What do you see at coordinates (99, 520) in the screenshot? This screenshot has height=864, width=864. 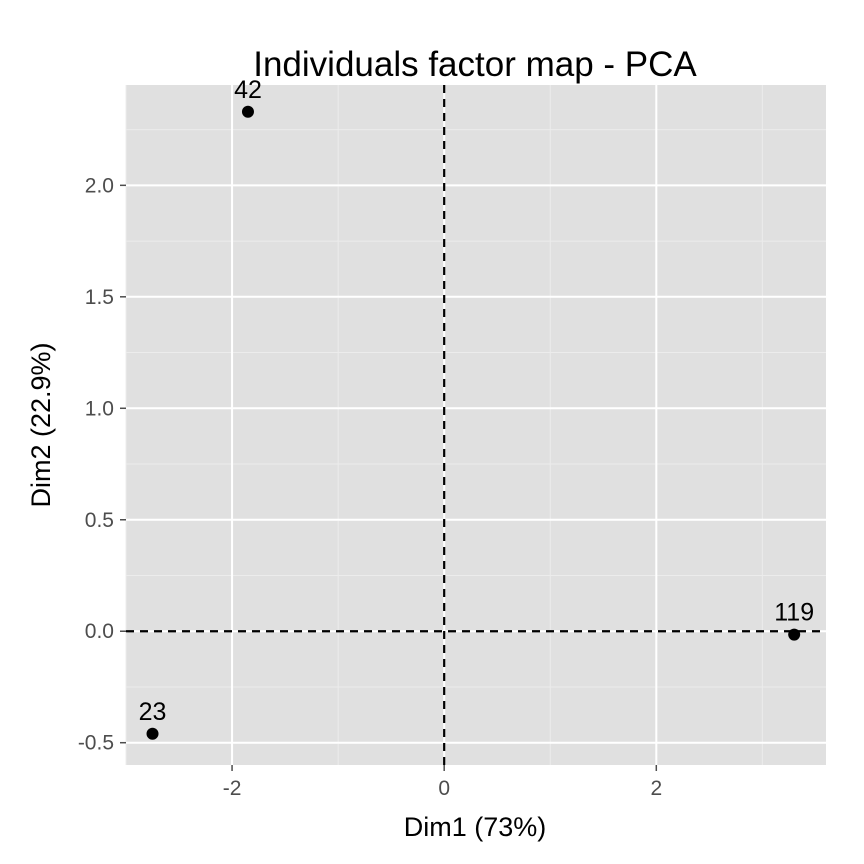 I see `y-tick-label: 0.5` at bounding box center [99, 520].